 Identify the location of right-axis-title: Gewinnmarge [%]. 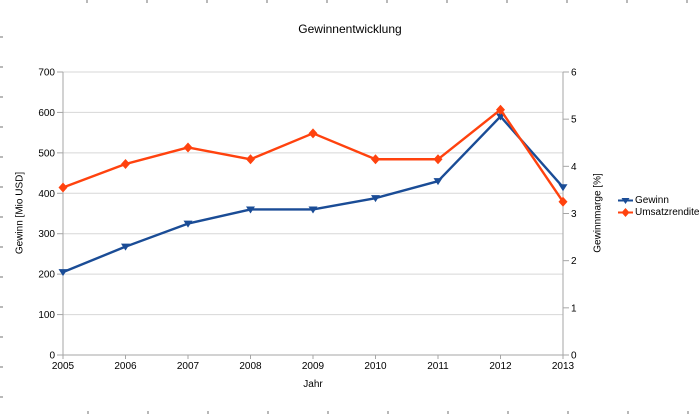
(598, 213).